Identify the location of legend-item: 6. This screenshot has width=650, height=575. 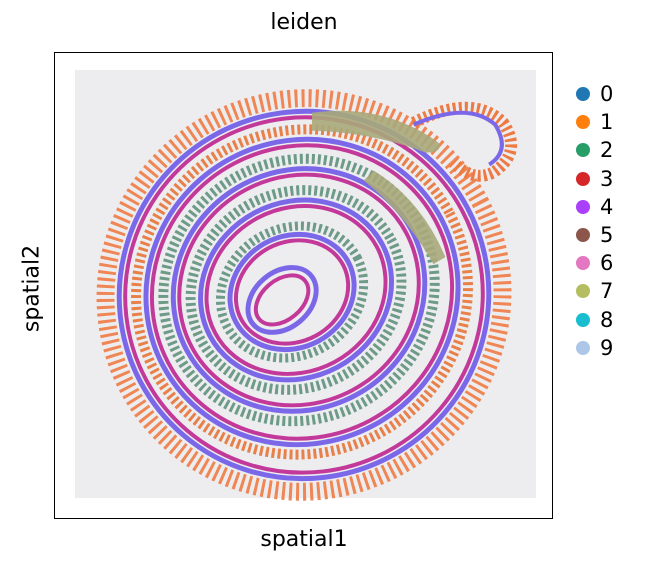
(594, 263).